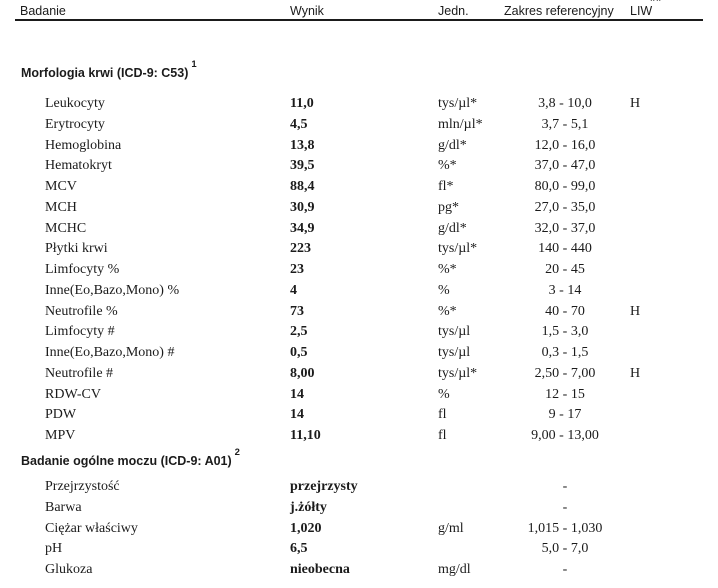 The height and width of the screenshot is (588, 718). Describe the element at coordinates (81, 311) in the screenshot. I see `test-name: Neutrofile %` at that location.